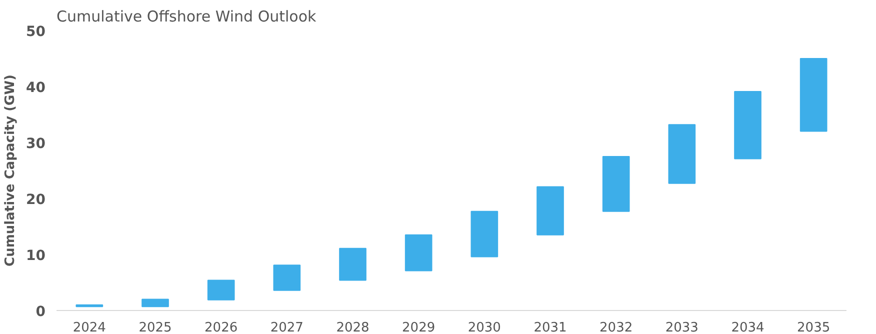 The width and height of the screenshot is (876, 334). Describe the element at coordinates (550, 327) in the screenshot. I see `x-tick-label: 2031` at that location.